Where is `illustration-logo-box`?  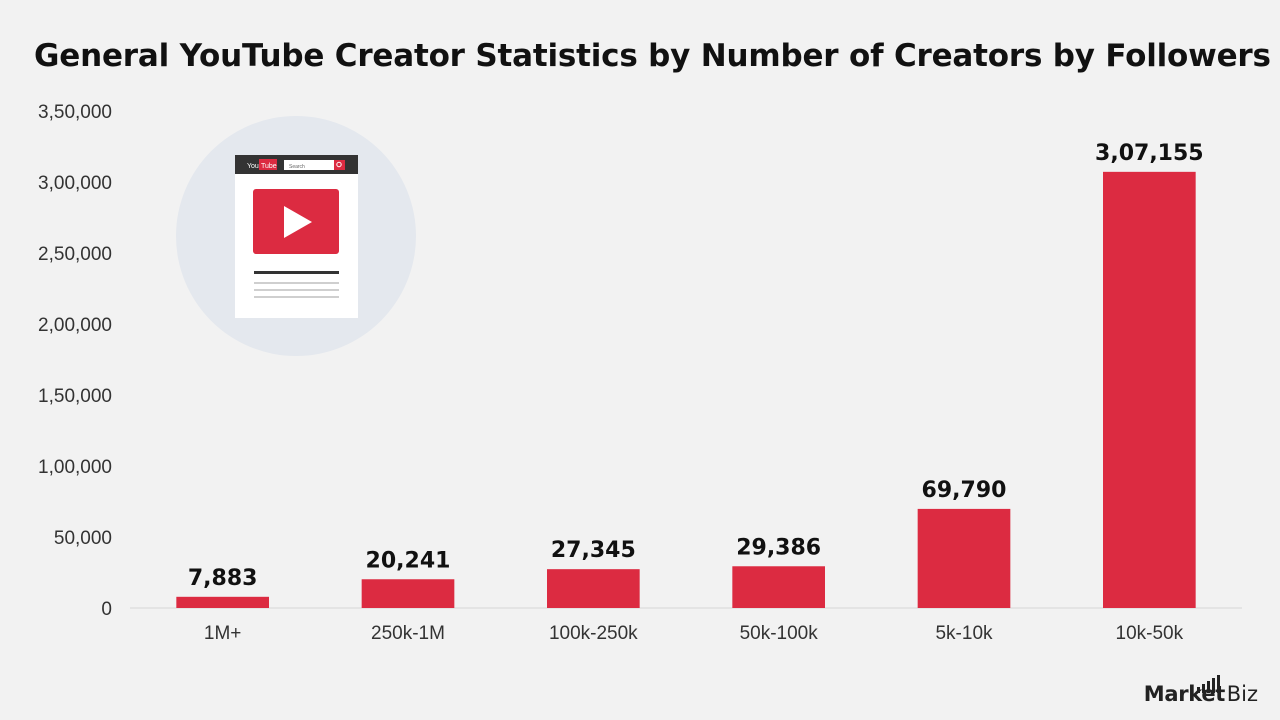
illustration-logo-box is located at coordinates (268, 164).